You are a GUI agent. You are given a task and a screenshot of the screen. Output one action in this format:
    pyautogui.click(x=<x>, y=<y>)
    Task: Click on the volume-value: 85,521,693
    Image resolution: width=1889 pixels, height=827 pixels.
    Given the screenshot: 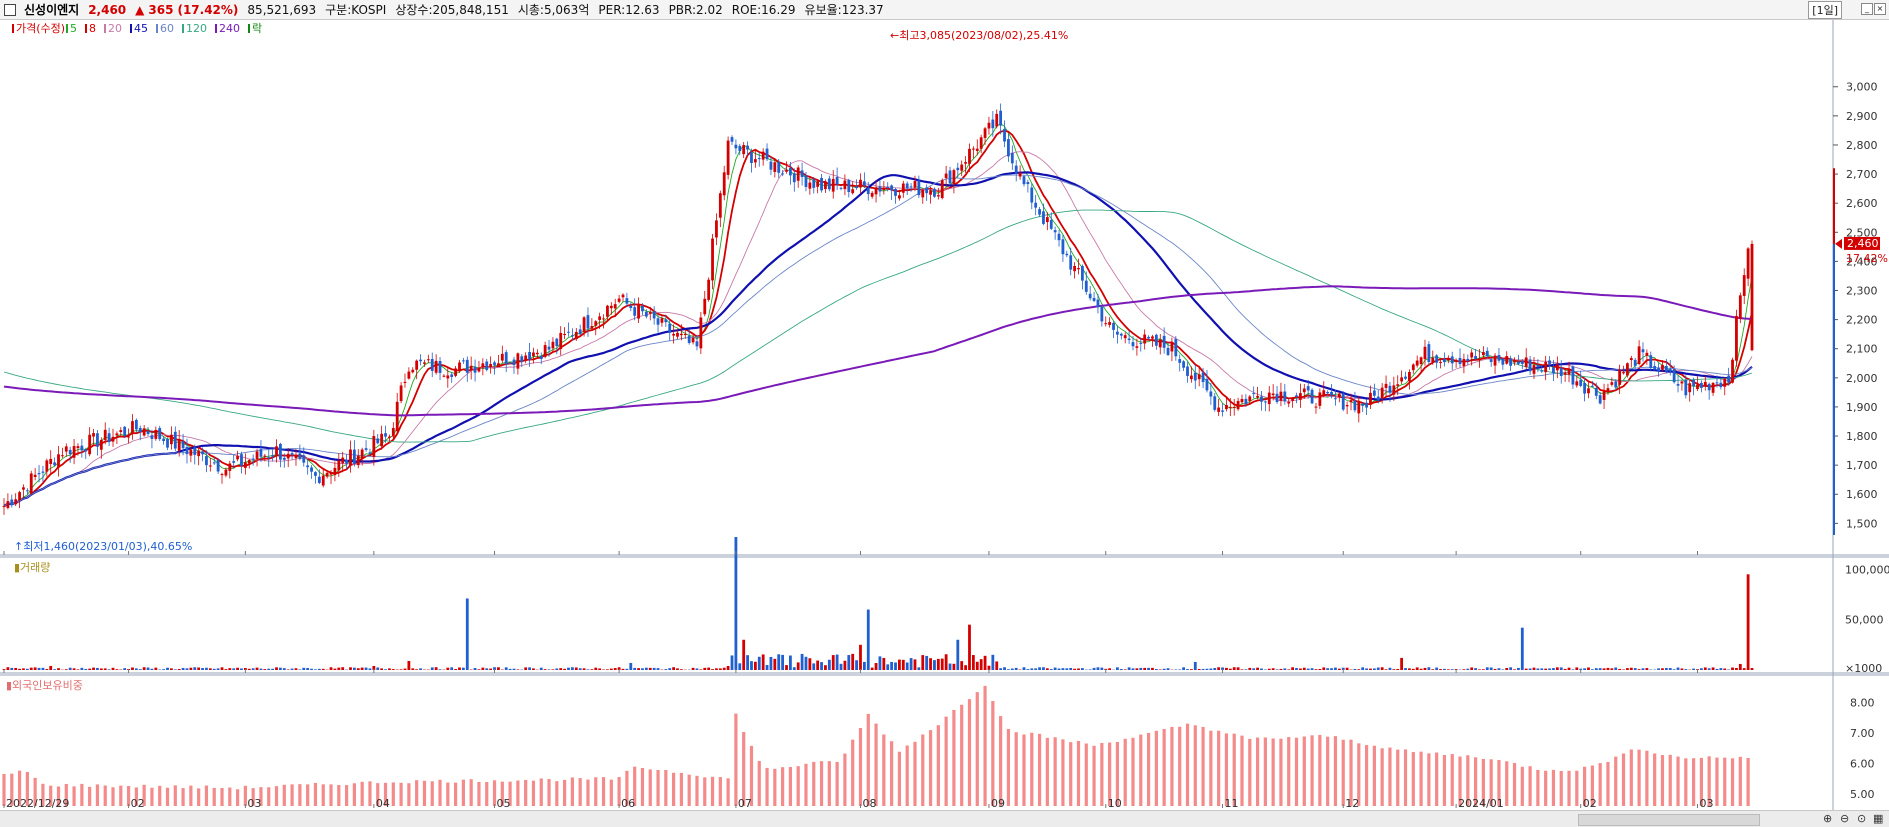 What is the action you would take?
    pyautogui.click(x=281, y=10)
    